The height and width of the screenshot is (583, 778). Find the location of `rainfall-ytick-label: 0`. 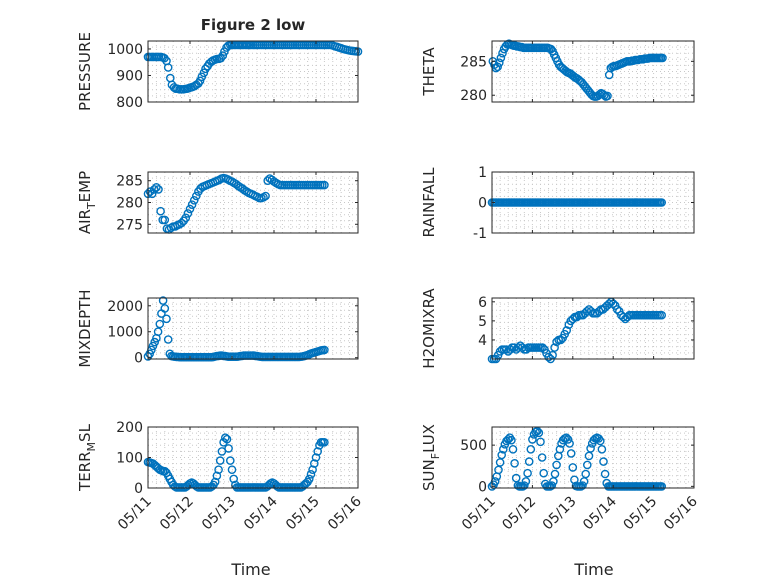

rainfall-ytick-label: 0 is located at coordinates (482, 204).